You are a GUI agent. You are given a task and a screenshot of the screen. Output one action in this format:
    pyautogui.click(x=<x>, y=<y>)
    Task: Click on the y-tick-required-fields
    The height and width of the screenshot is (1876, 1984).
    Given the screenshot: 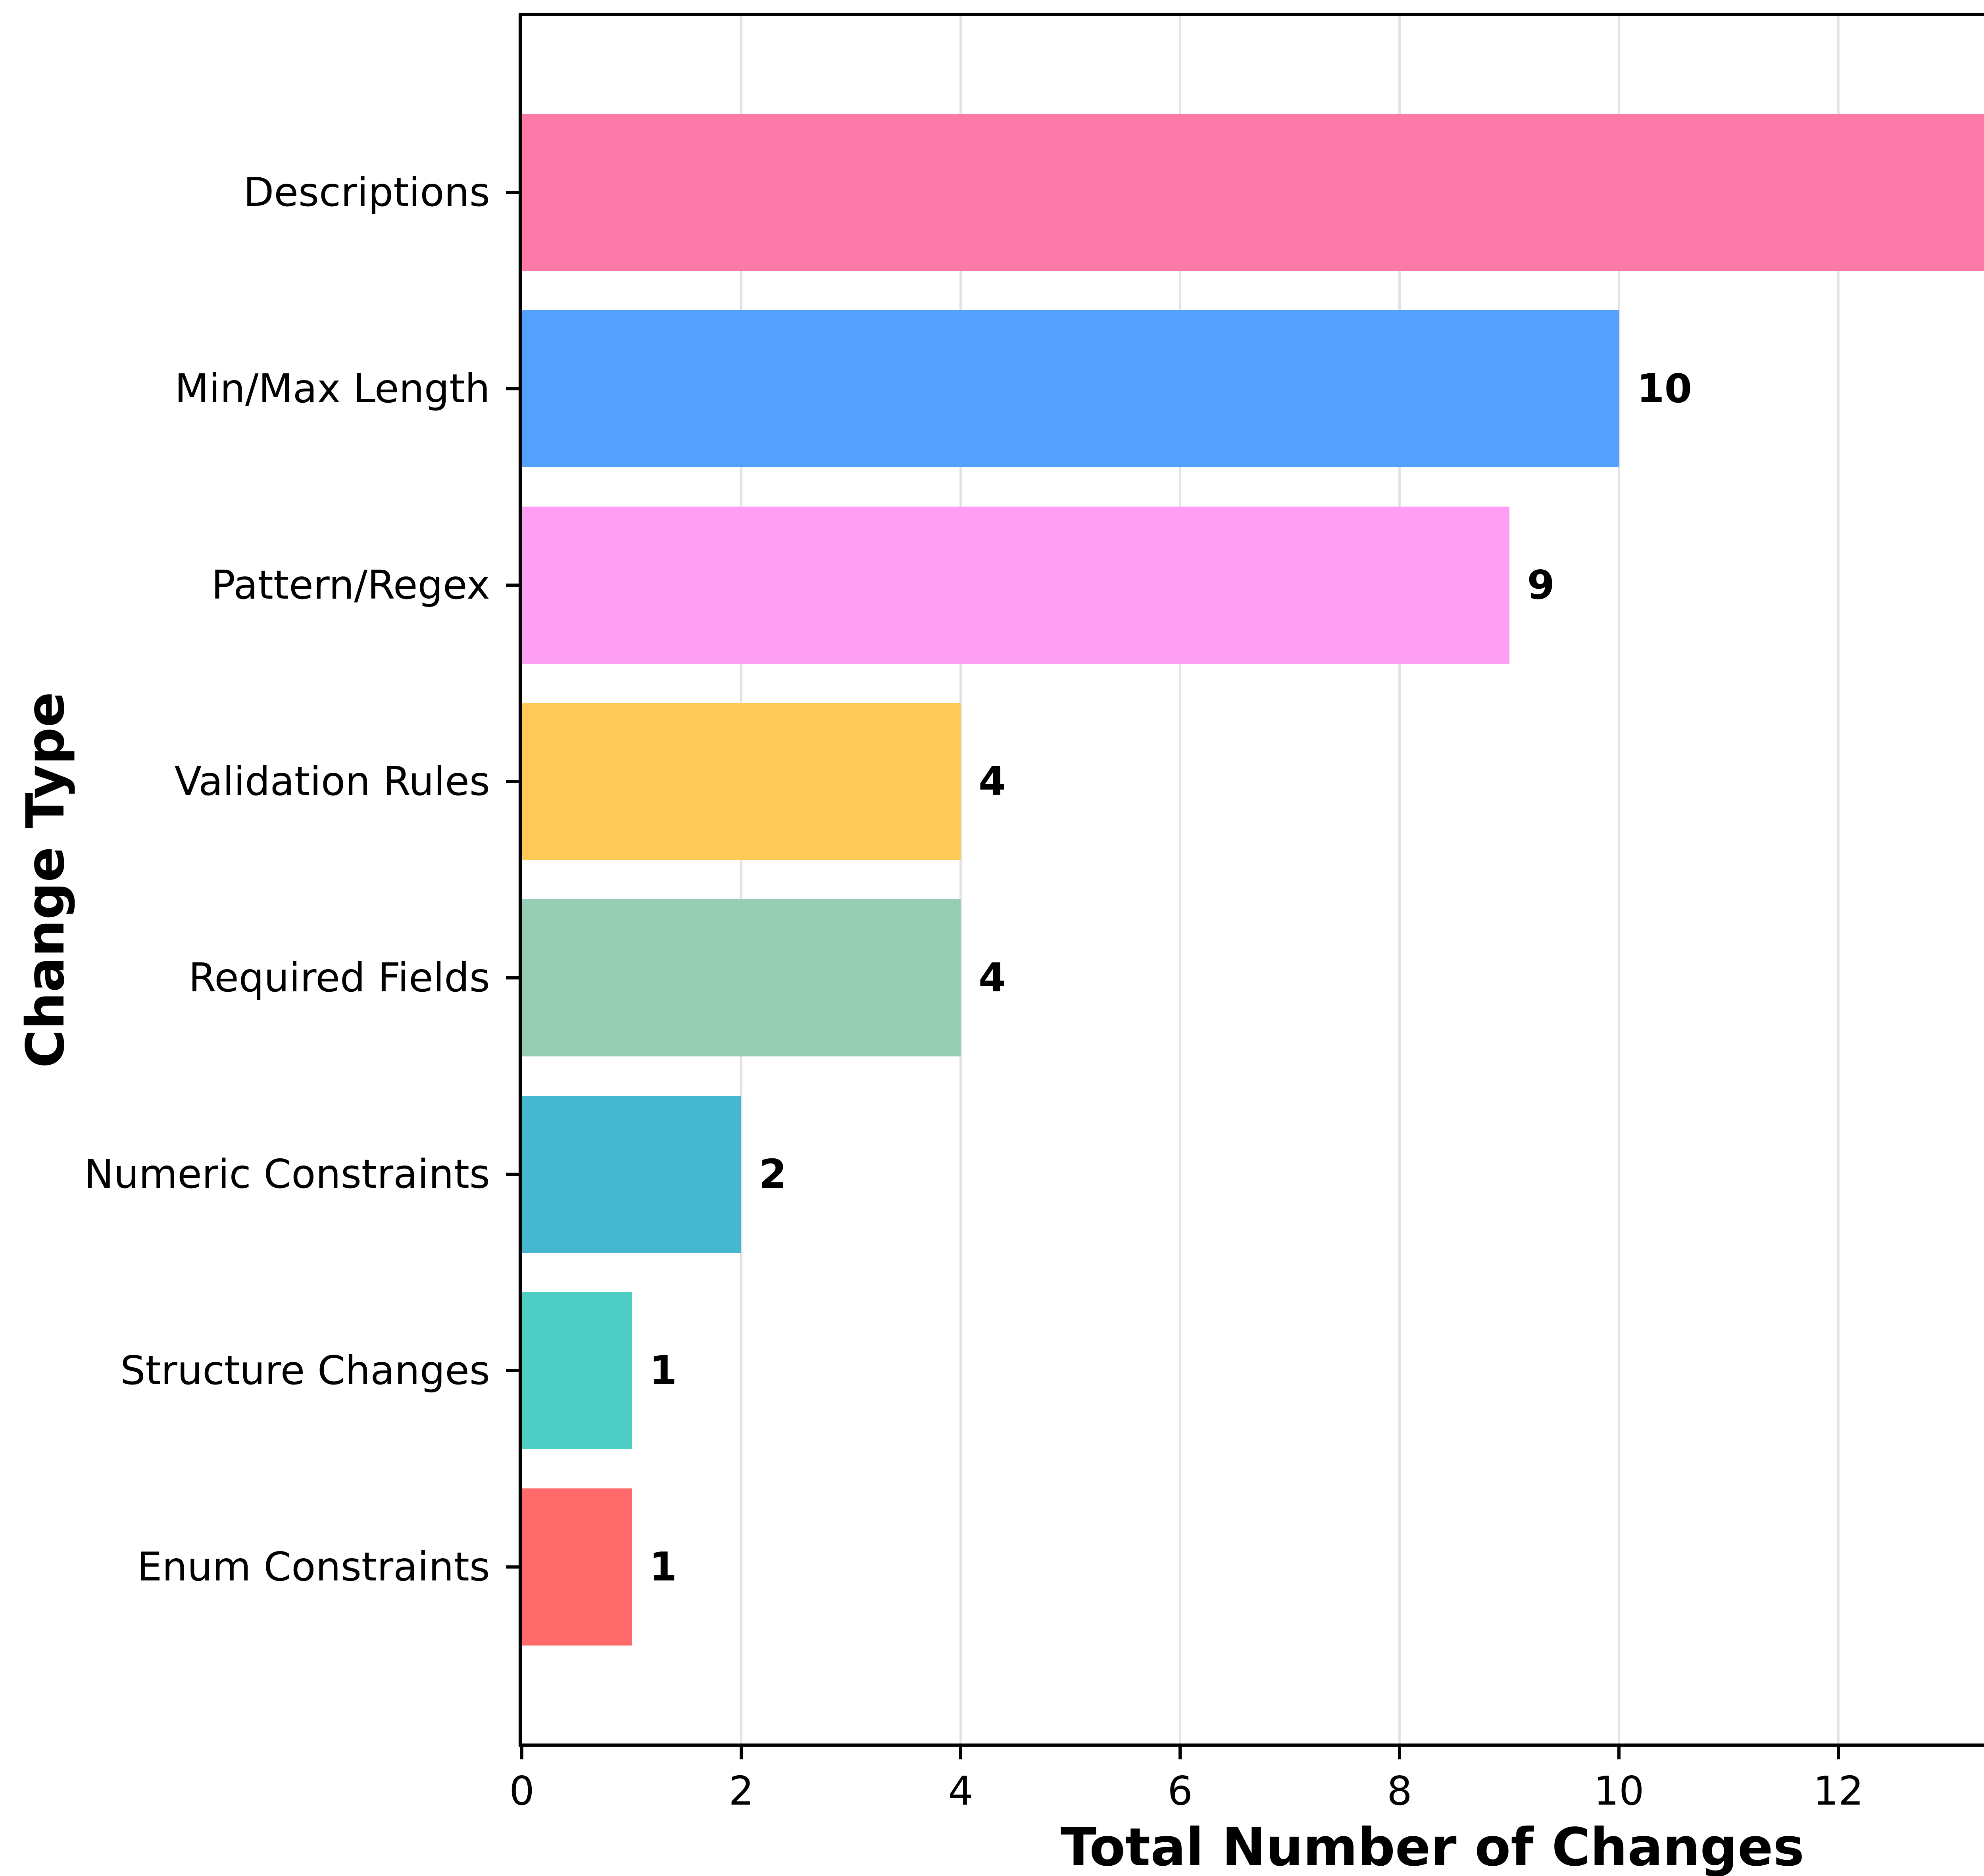 What is the action you would take?
    pyautogui.click(x=514, y=977)
    